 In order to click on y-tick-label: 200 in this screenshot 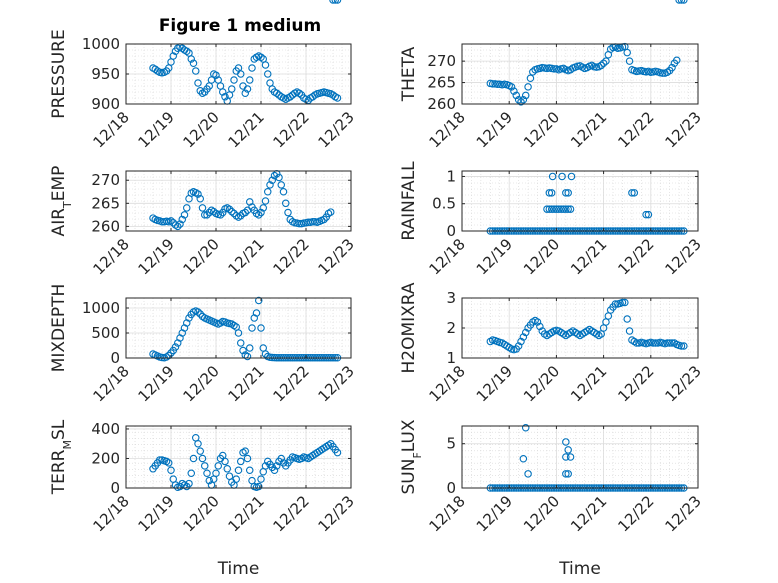, I will do `click(105, 458)`.